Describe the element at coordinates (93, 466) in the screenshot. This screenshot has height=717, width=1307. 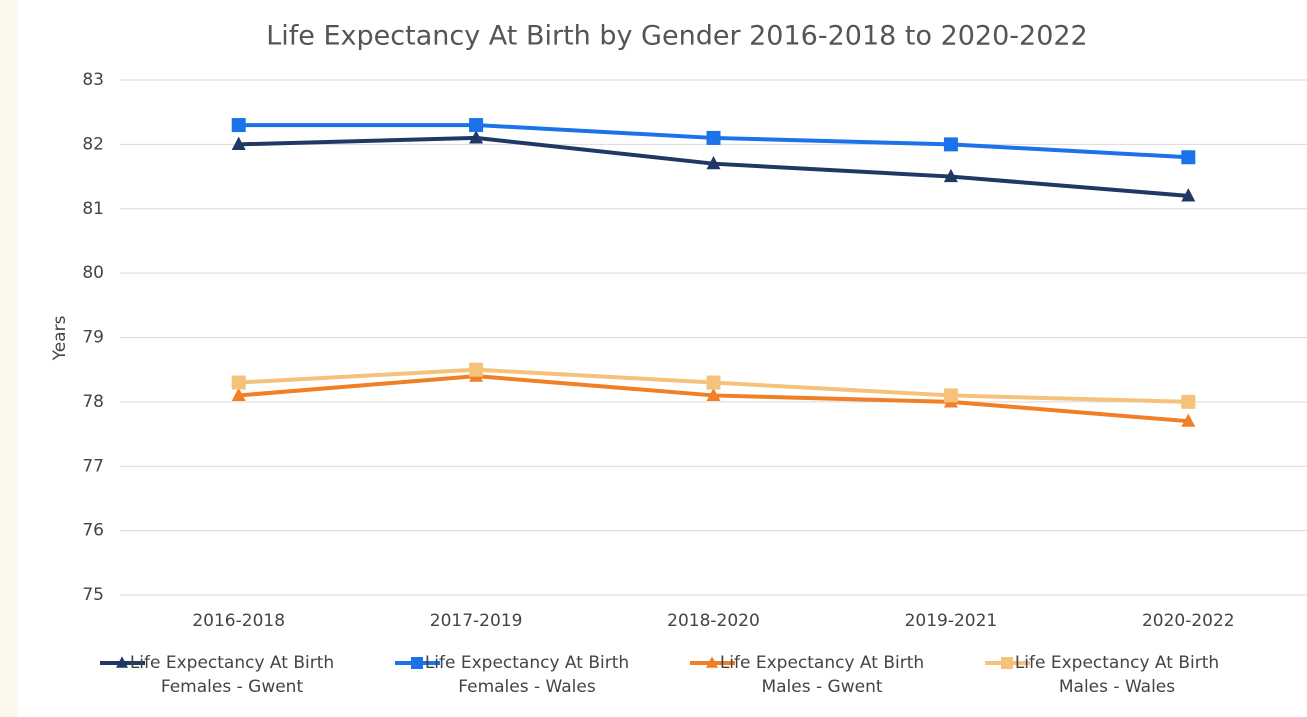
I see `y-tick-label: 77` at that location.